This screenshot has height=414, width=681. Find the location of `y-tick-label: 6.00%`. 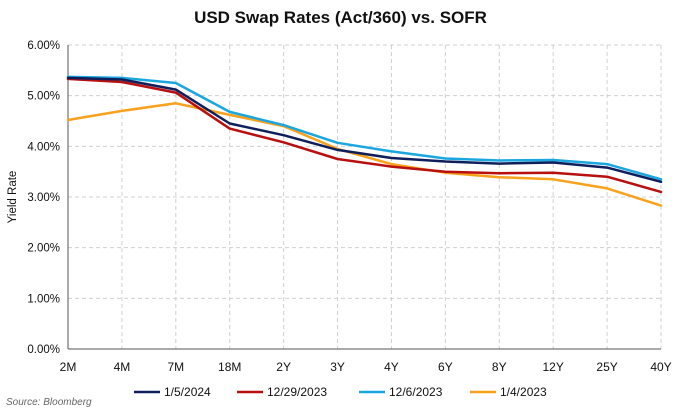

y-tick-label: 6.00% is located at coordinates (43, 46).